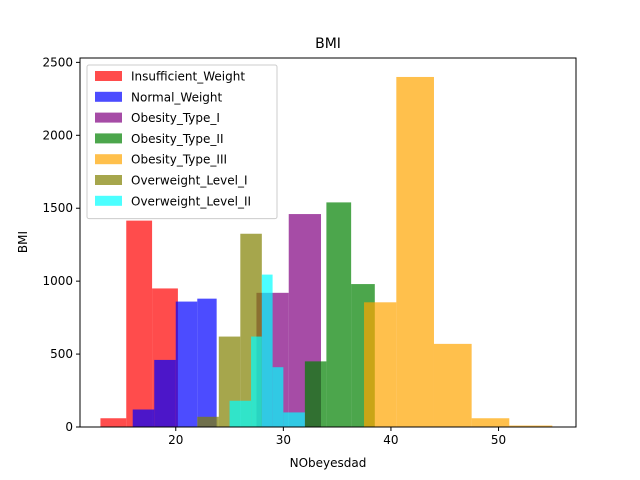  I want to click on y-tick-label: 2000, so click(57, 135).